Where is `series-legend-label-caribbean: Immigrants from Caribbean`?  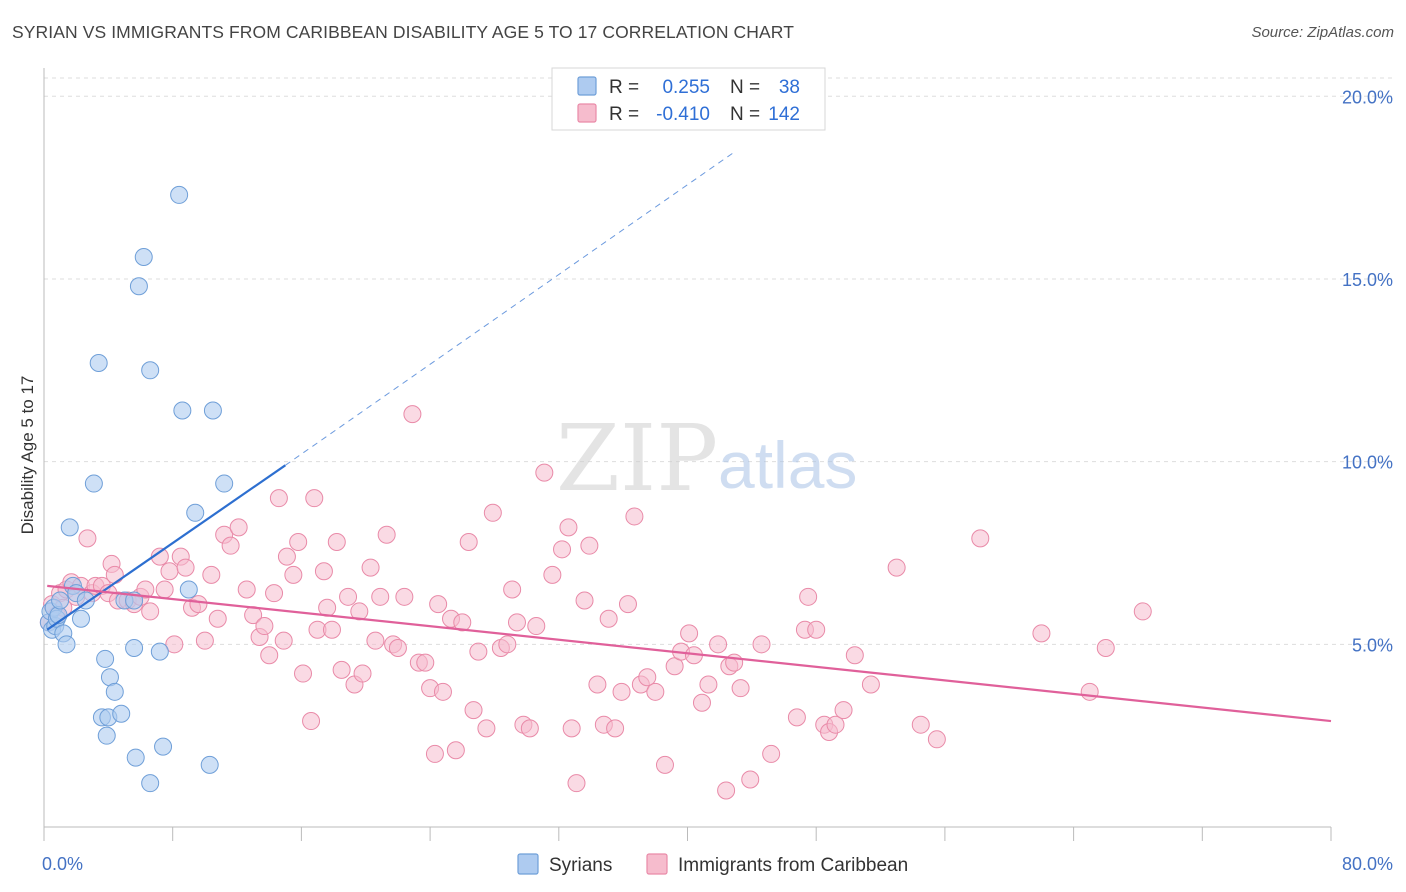 series-legend-label-caribbean: Immigrants from Caribbean is located at coordinates (793, 865).